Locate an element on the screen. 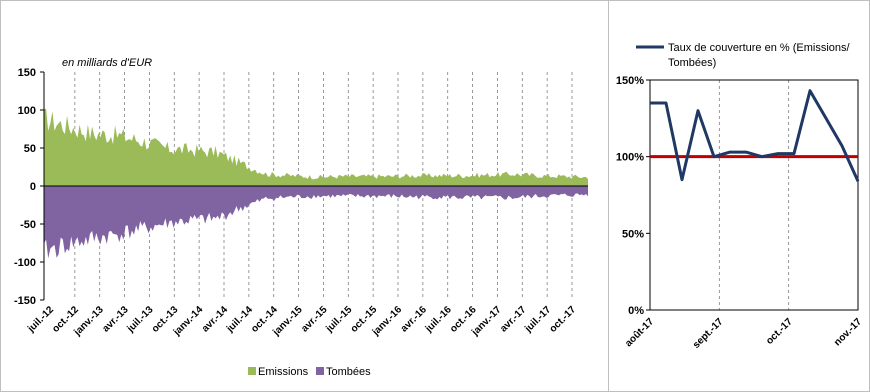 The width and height of the screenshot is (870, 392). y-tick-label: 150% is located at coordinates (630, 81).